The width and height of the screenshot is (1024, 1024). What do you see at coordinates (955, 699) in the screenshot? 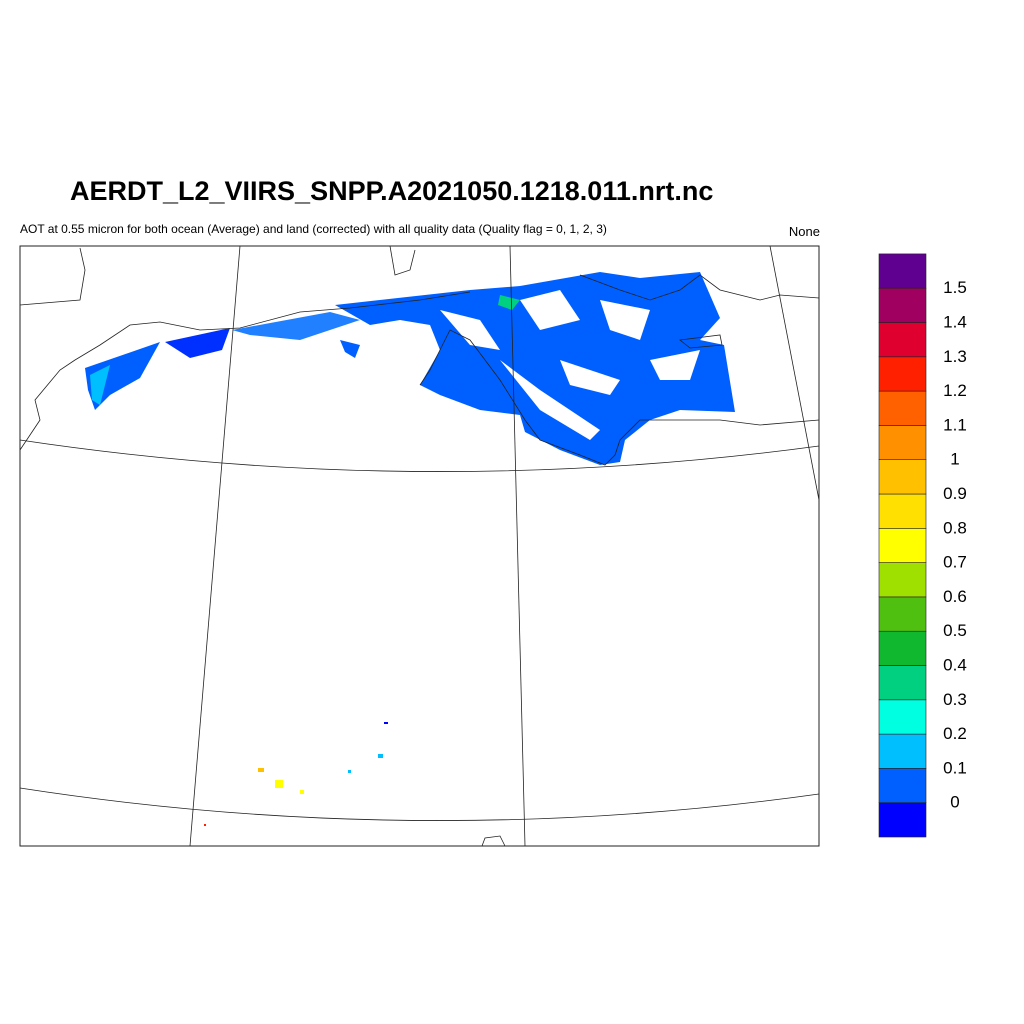
I see `colorbar-label: 0.3` at bounding box center [955, 699].